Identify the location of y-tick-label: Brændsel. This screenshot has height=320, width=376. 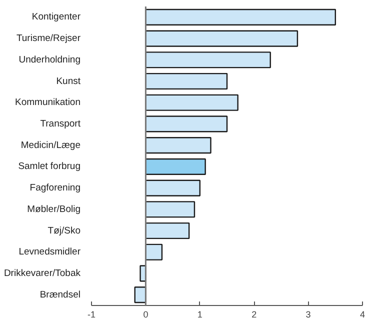
(60, 294).